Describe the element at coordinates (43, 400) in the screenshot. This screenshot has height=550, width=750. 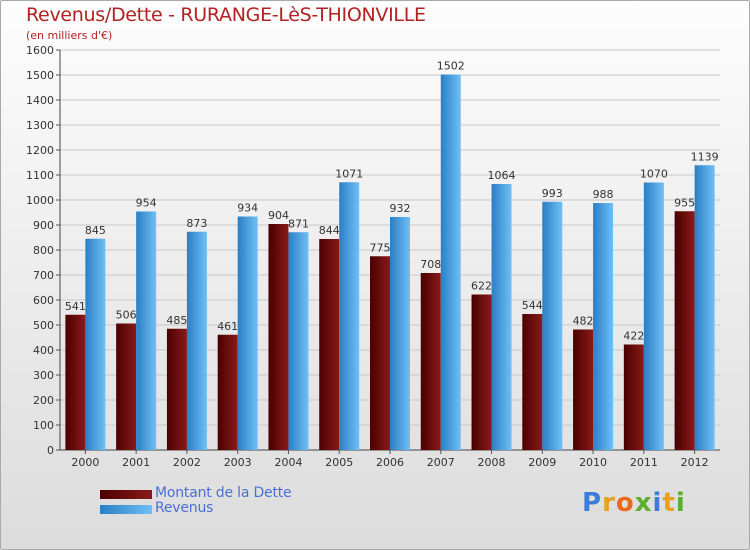
I see `y-tick-label: 200` at that location.